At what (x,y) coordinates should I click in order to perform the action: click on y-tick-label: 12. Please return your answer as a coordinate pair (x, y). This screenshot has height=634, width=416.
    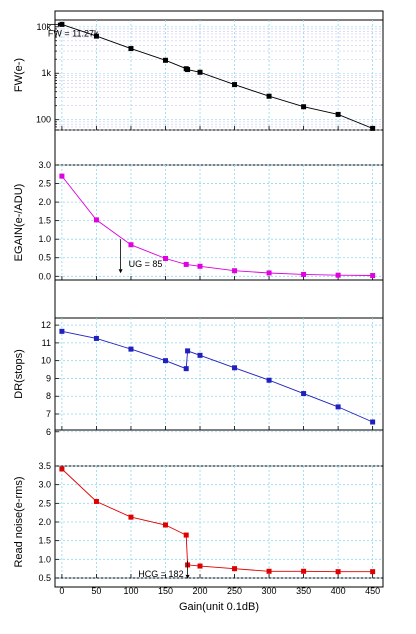
    Looking at the image, I should click on (46, 325).